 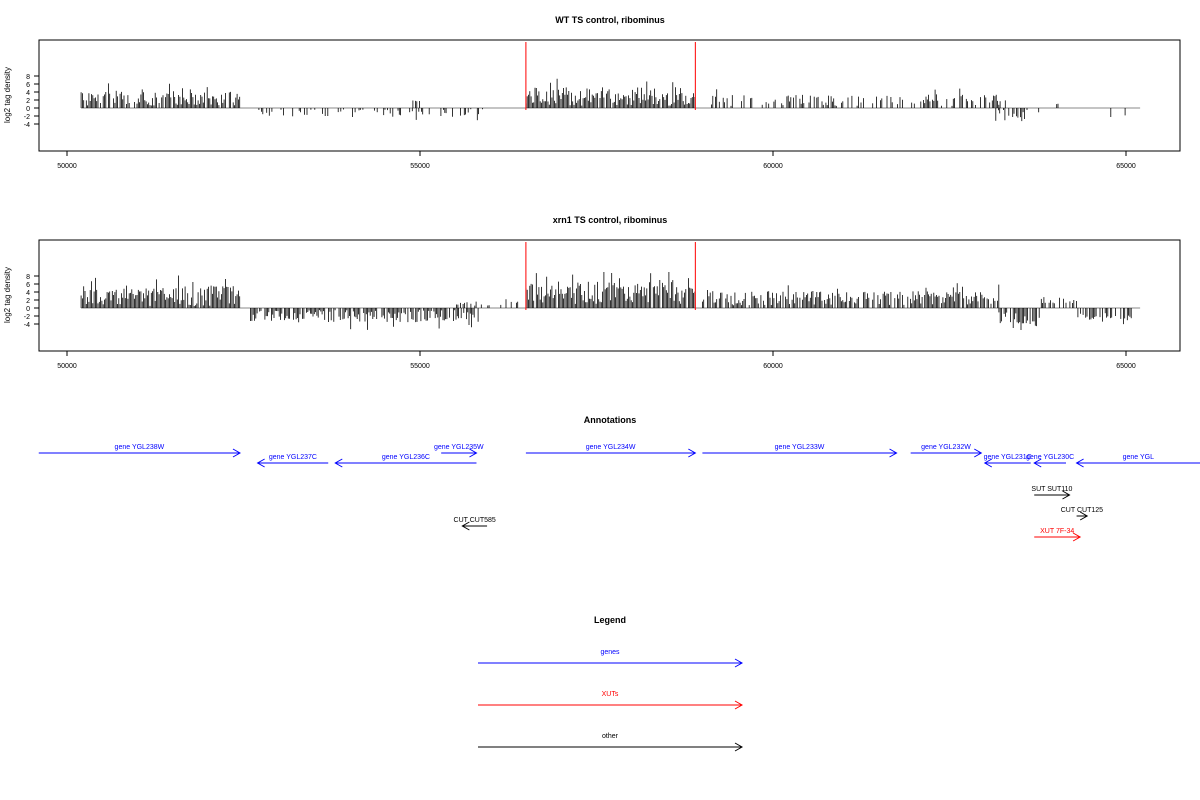 I want to click on feature-label: CUT CUT585, so click(x=475, y=520).